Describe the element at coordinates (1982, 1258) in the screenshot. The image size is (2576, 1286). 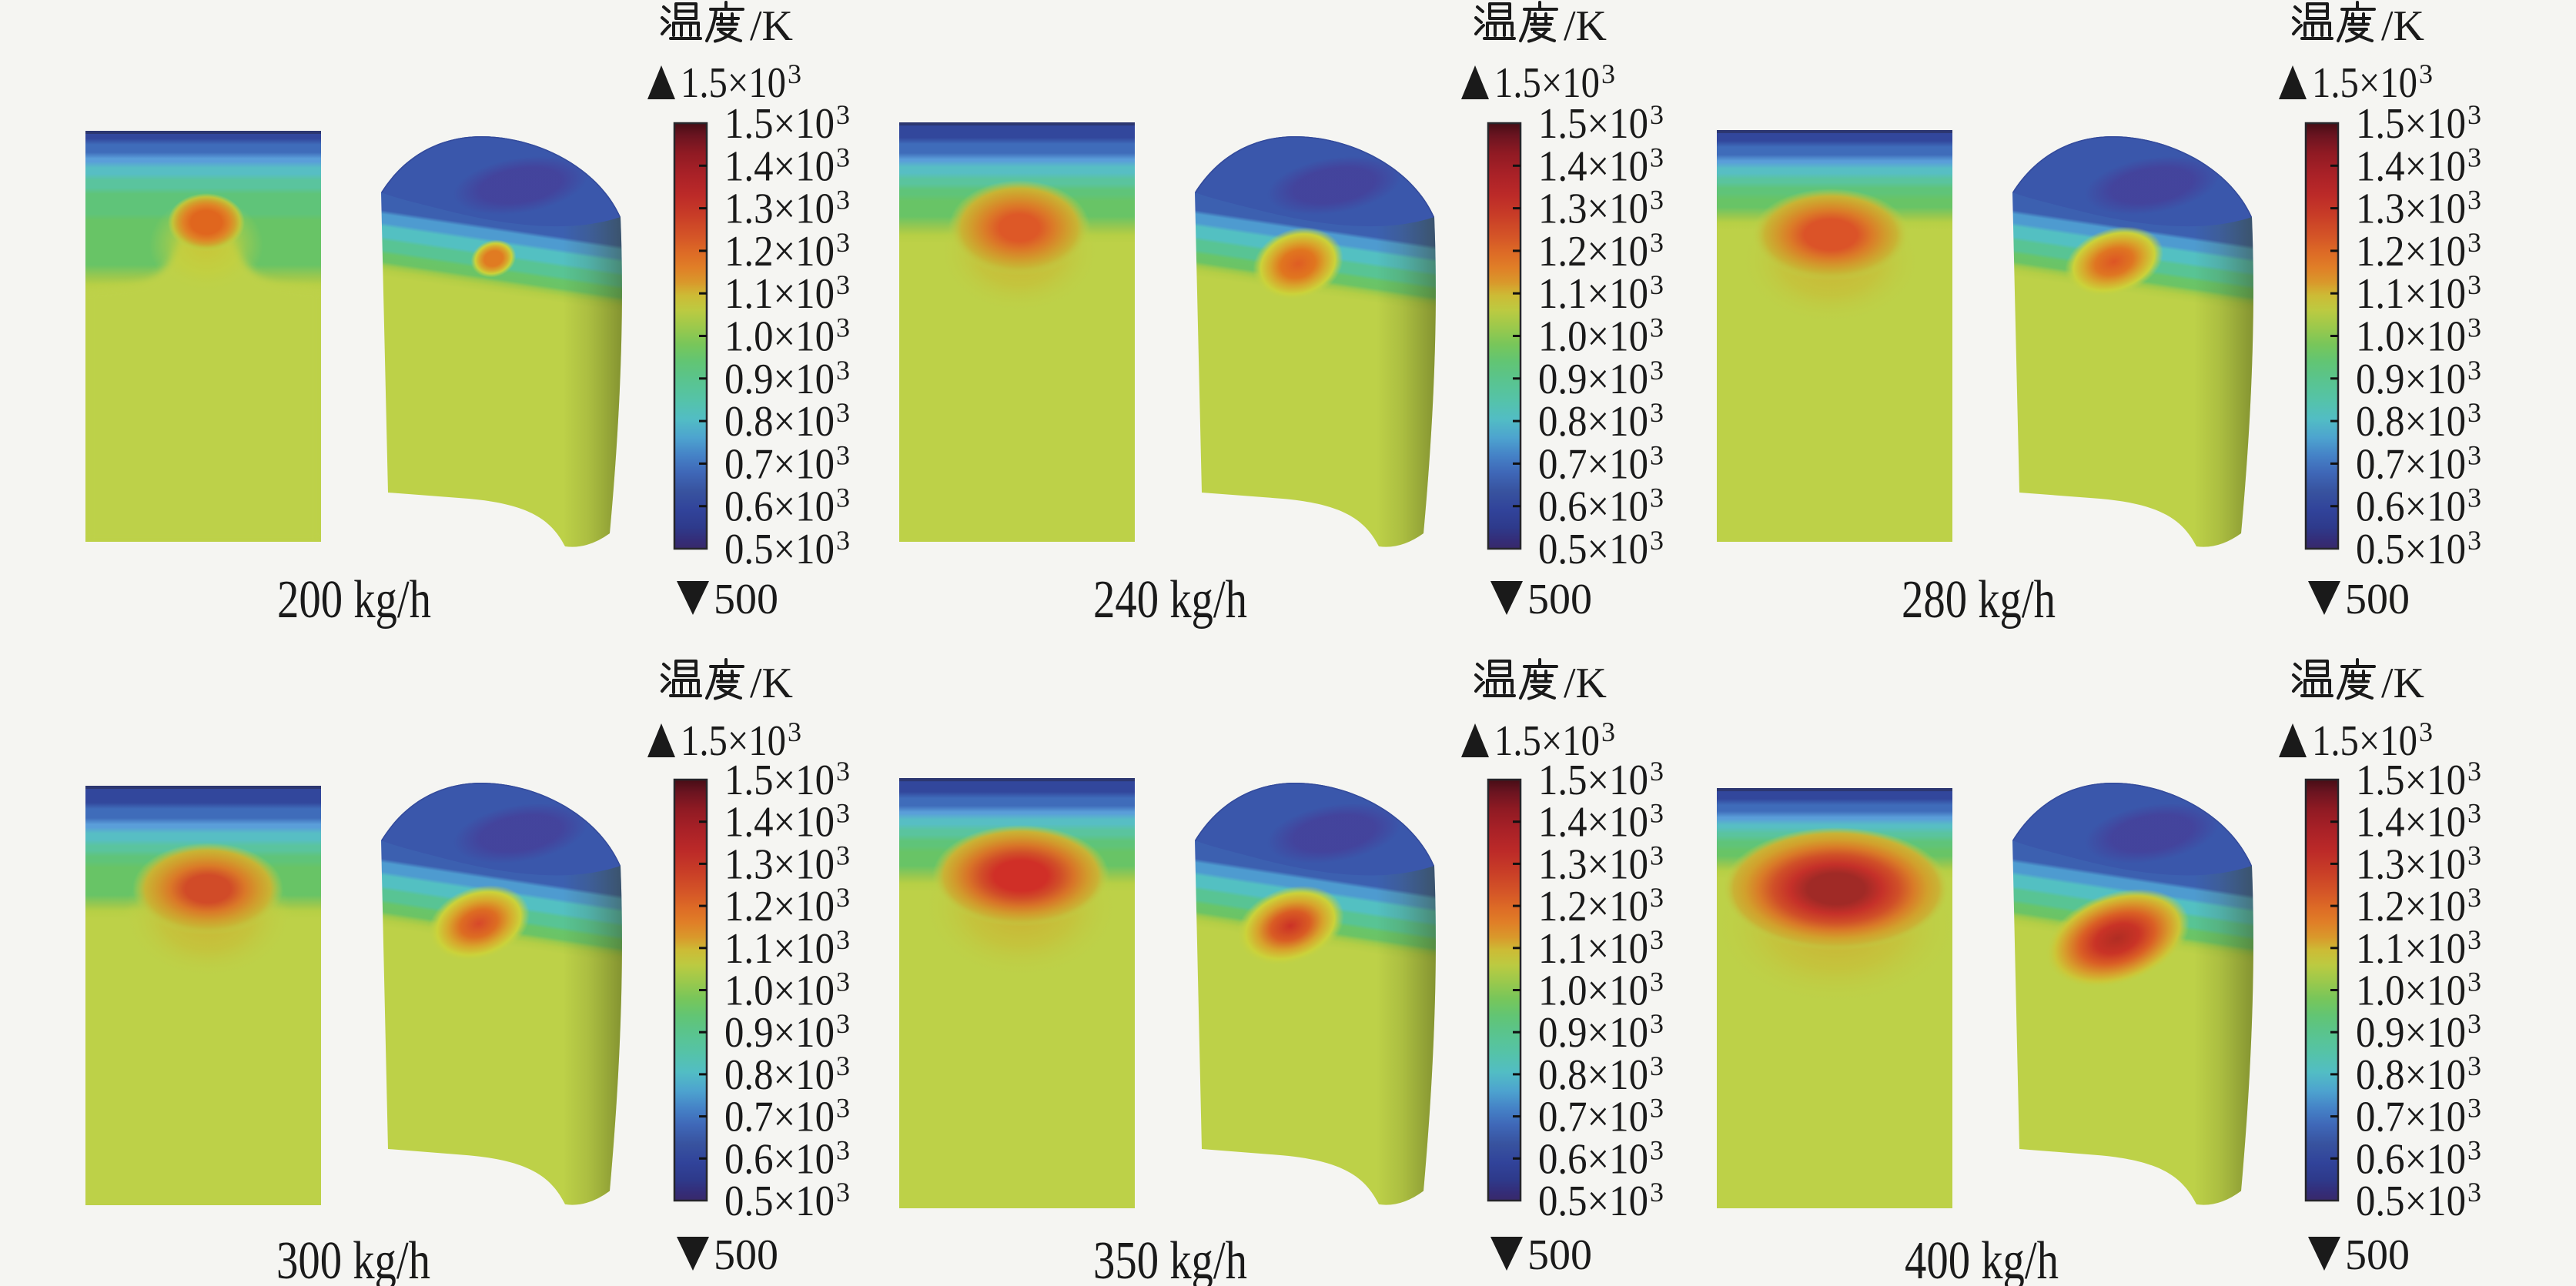
I see `svg-text: 400 kg/h` at that location.